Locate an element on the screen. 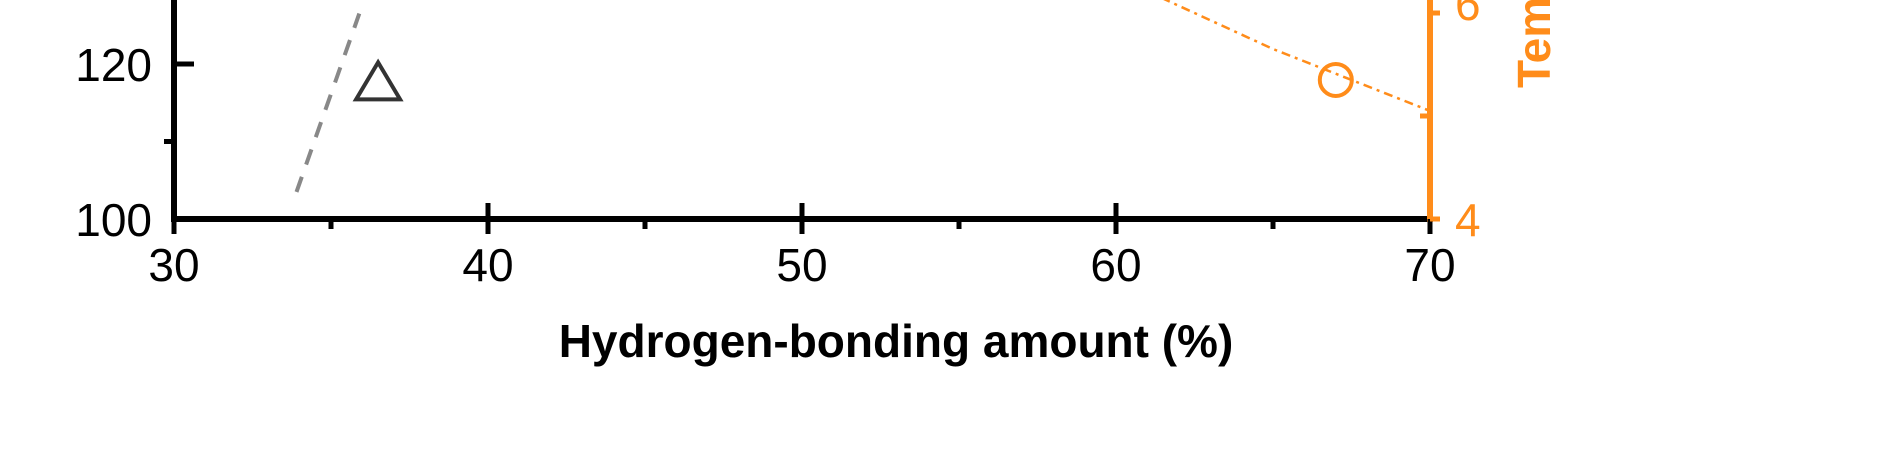  x-tick-label-40: 40 is located at coordinates (487, 265).